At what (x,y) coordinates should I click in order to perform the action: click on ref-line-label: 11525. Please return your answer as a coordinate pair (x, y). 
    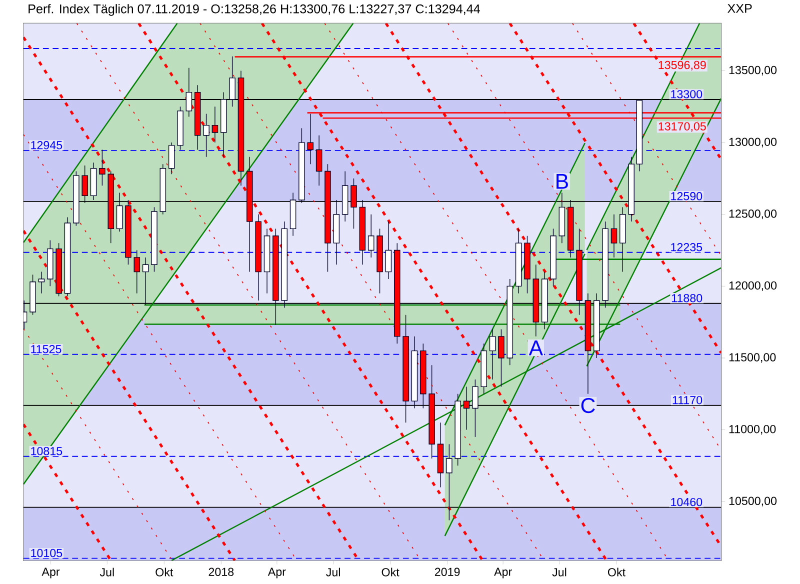
    Looking at the image, I should click on (46, 349).